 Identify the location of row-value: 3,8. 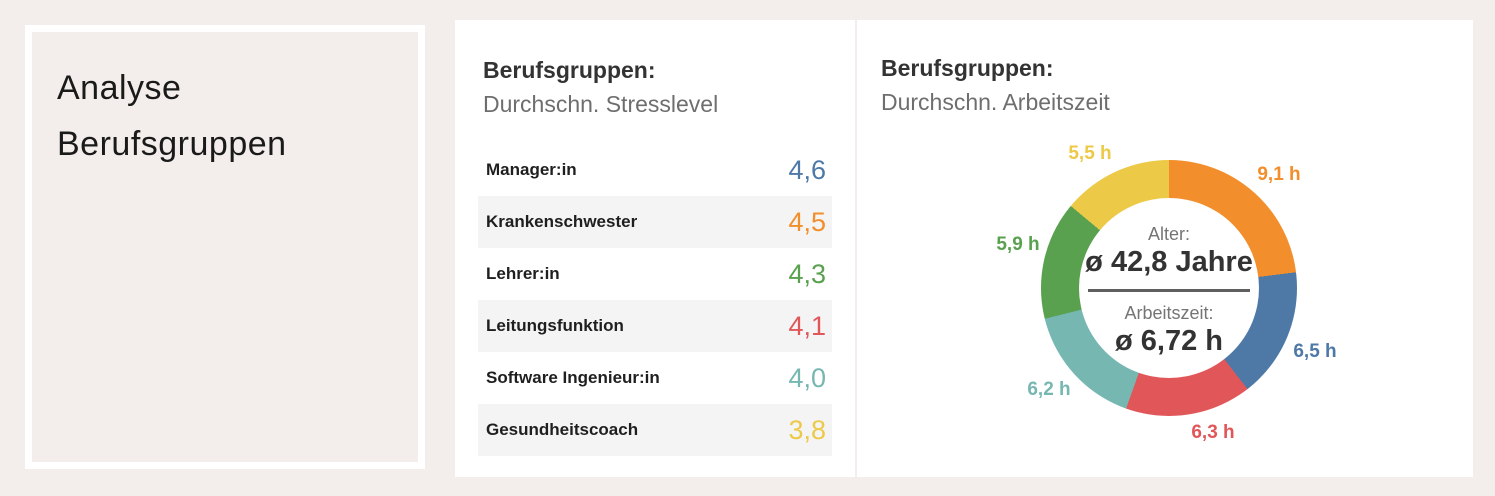
(807, 429).